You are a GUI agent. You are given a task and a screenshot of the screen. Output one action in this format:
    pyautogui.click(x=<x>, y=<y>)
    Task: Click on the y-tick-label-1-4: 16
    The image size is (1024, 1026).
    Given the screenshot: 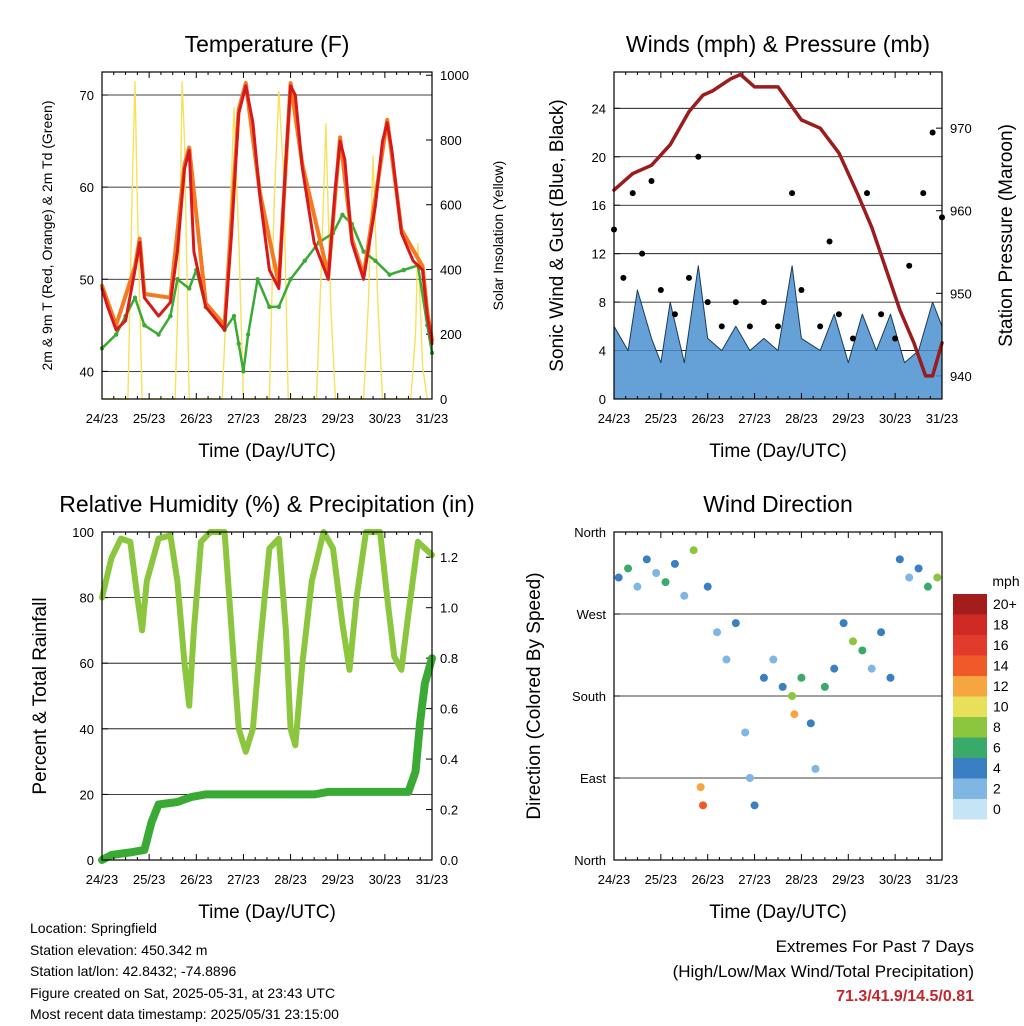 What is the action you would take?
    pyautogui.click(x=599, y=205)
    